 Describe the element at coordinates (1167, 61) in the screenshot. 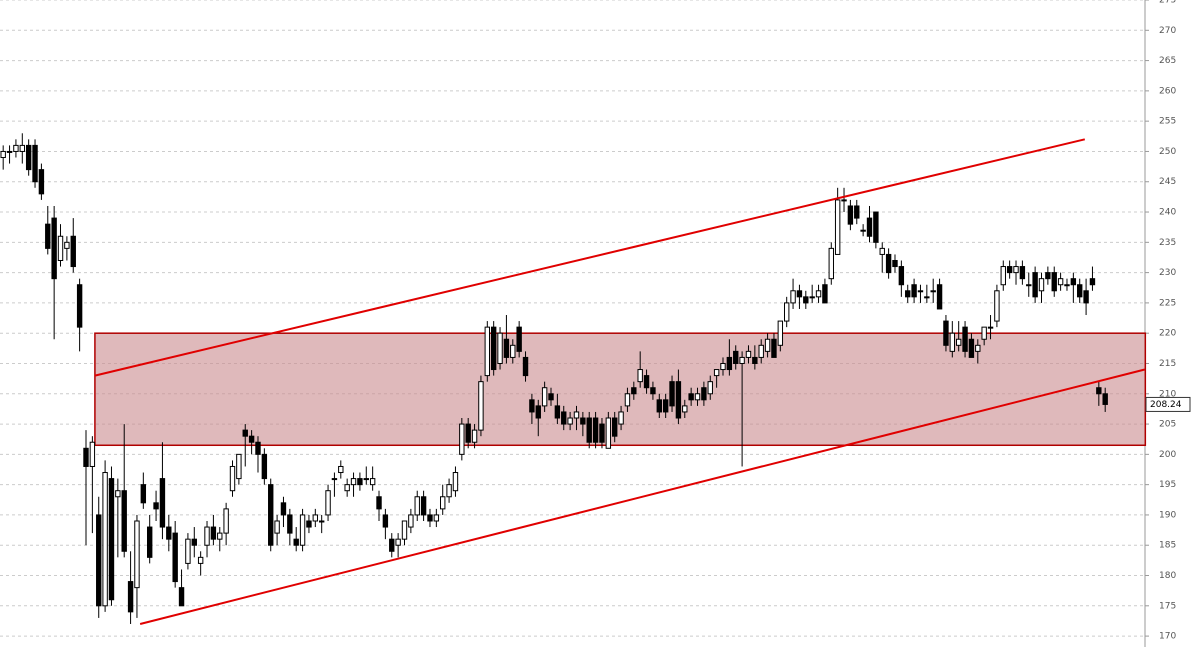

I see `y-tick-label: 265` at that location.